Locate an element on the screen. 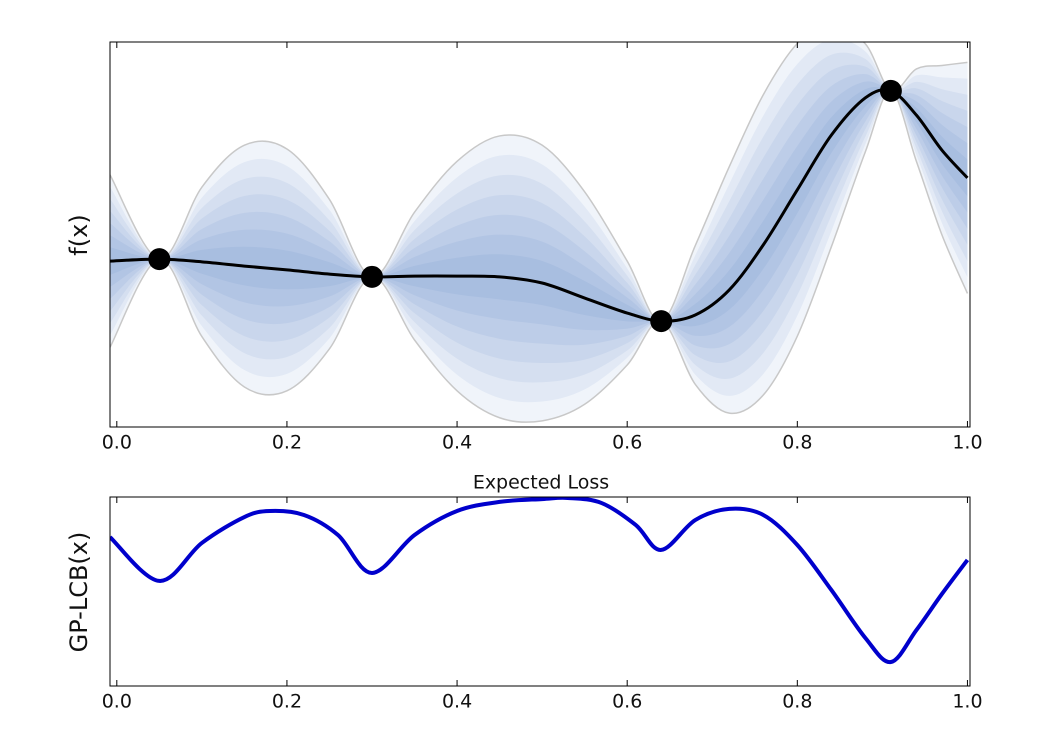 Image resolution: width=1049 pixels, height=742 pixels. y-axis-label: GP-LCB(x) is located at coordinates (79, 592).